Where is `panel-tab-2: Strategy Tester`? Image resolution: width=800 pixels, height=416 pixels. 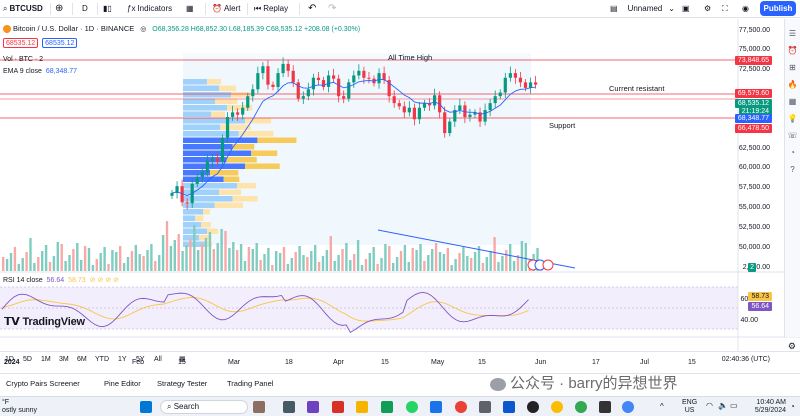 panel-tab-2: Strategy Tester is located at coordinates (182, 383).